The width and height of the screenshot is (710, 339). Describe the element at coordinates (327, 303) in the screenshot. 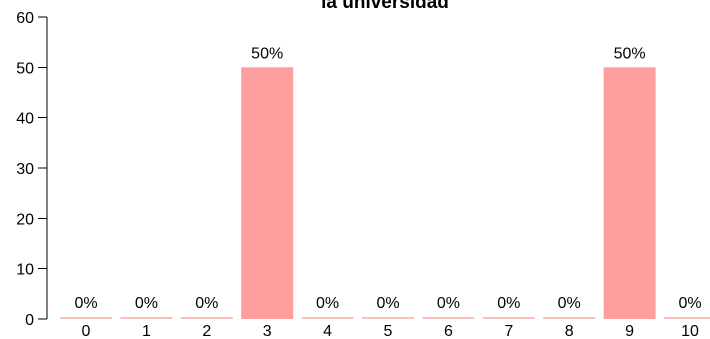

I see `data-label-4: 0%` at that location.